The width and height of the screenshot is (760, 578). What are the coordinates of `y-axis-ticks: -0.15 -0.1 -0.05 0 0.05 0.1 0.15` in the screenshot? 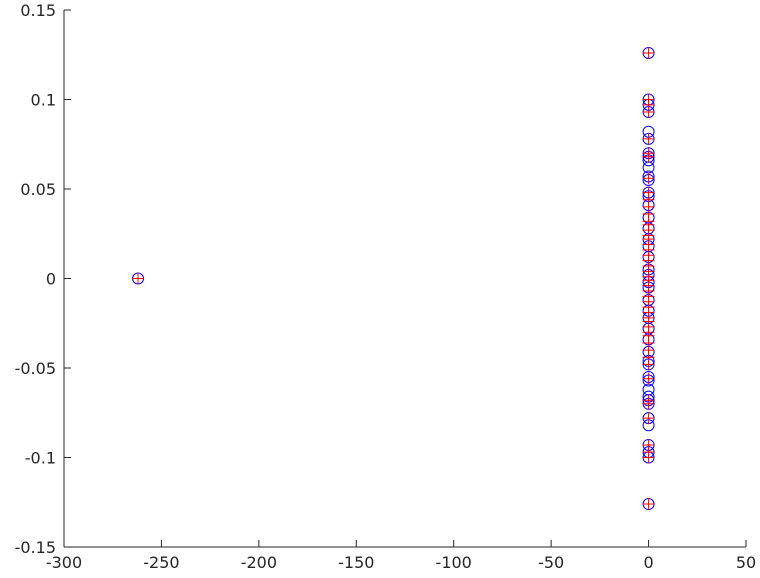 It's located at (43, 279).